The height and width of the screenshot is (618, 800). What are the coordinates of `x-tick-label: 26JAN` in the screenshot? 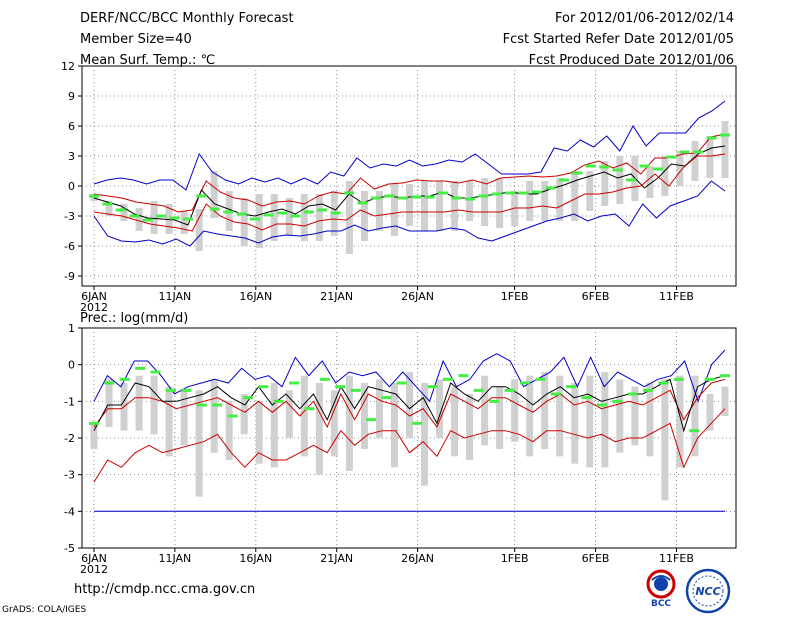 It's located at (417, 296).